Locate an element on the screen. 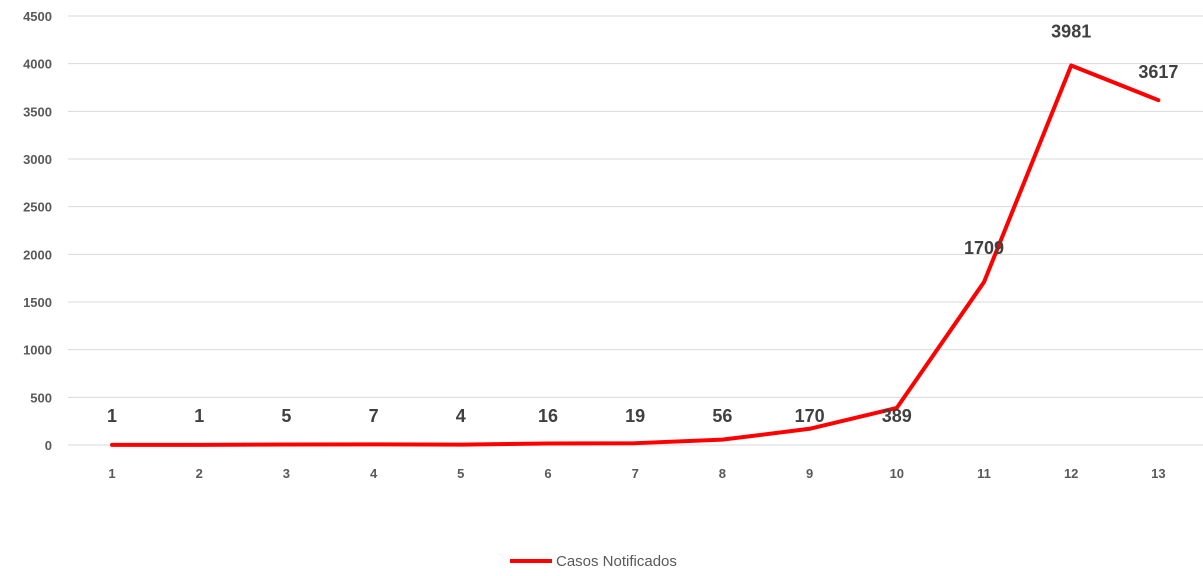 The image size is (1203, 576). data-label: 170 is located at coordinates (810, 416).